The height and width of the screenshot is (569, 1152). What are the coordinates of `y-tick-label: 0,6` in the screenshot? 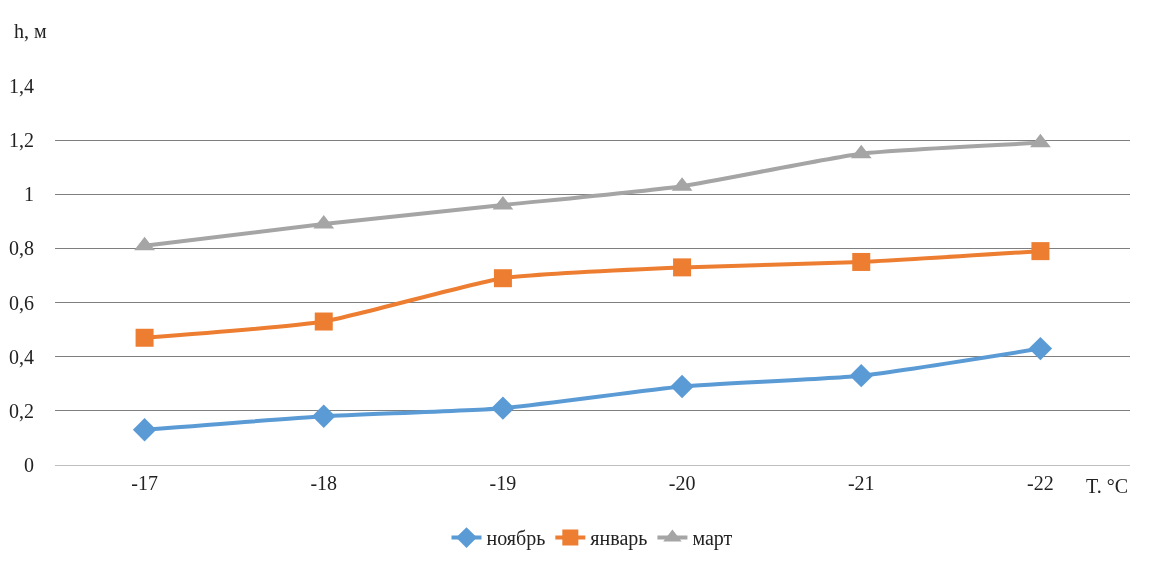 It's located at (21, 302).